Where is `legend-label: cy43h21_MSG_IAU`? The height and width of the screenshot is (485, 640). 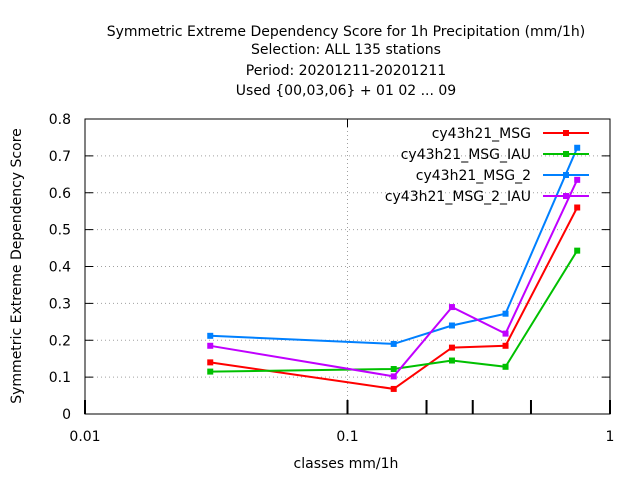
legend-label: cy43h21_MSG_IAU is located at coordinates (466, 155).